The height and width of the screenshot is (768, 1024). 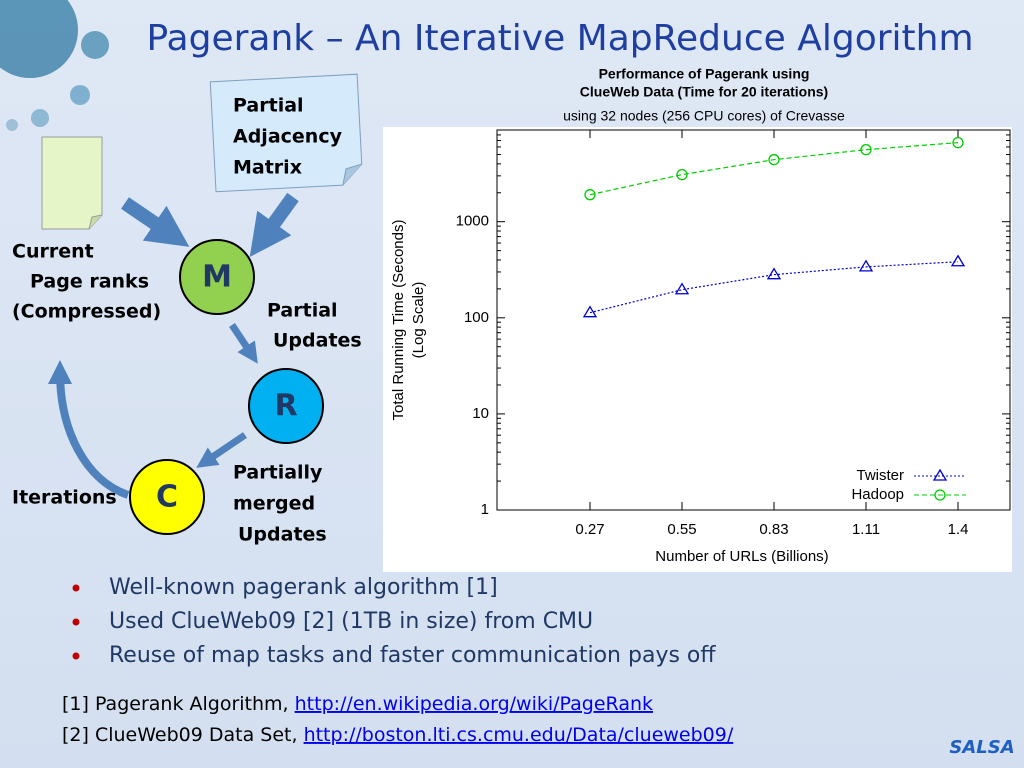 I want to click on merged-updates-label: merged, so click(x=274, y=504).